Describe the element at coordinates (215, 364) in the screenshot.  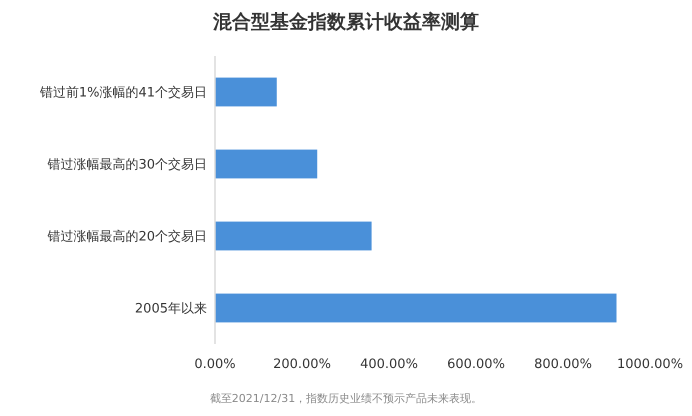
I see `x-tick-label: 0.00%` at that location.